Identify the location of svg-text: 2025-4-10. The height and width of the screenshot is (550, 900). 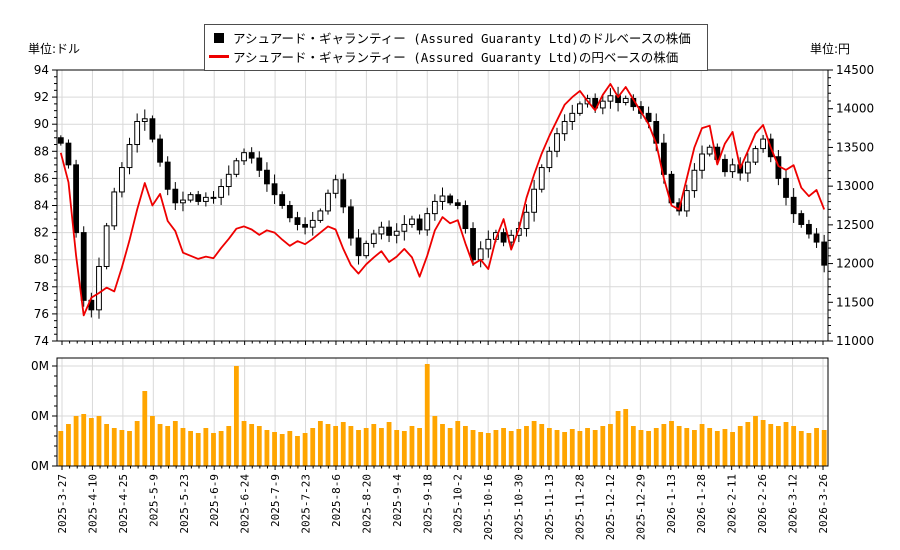
(92, 504).